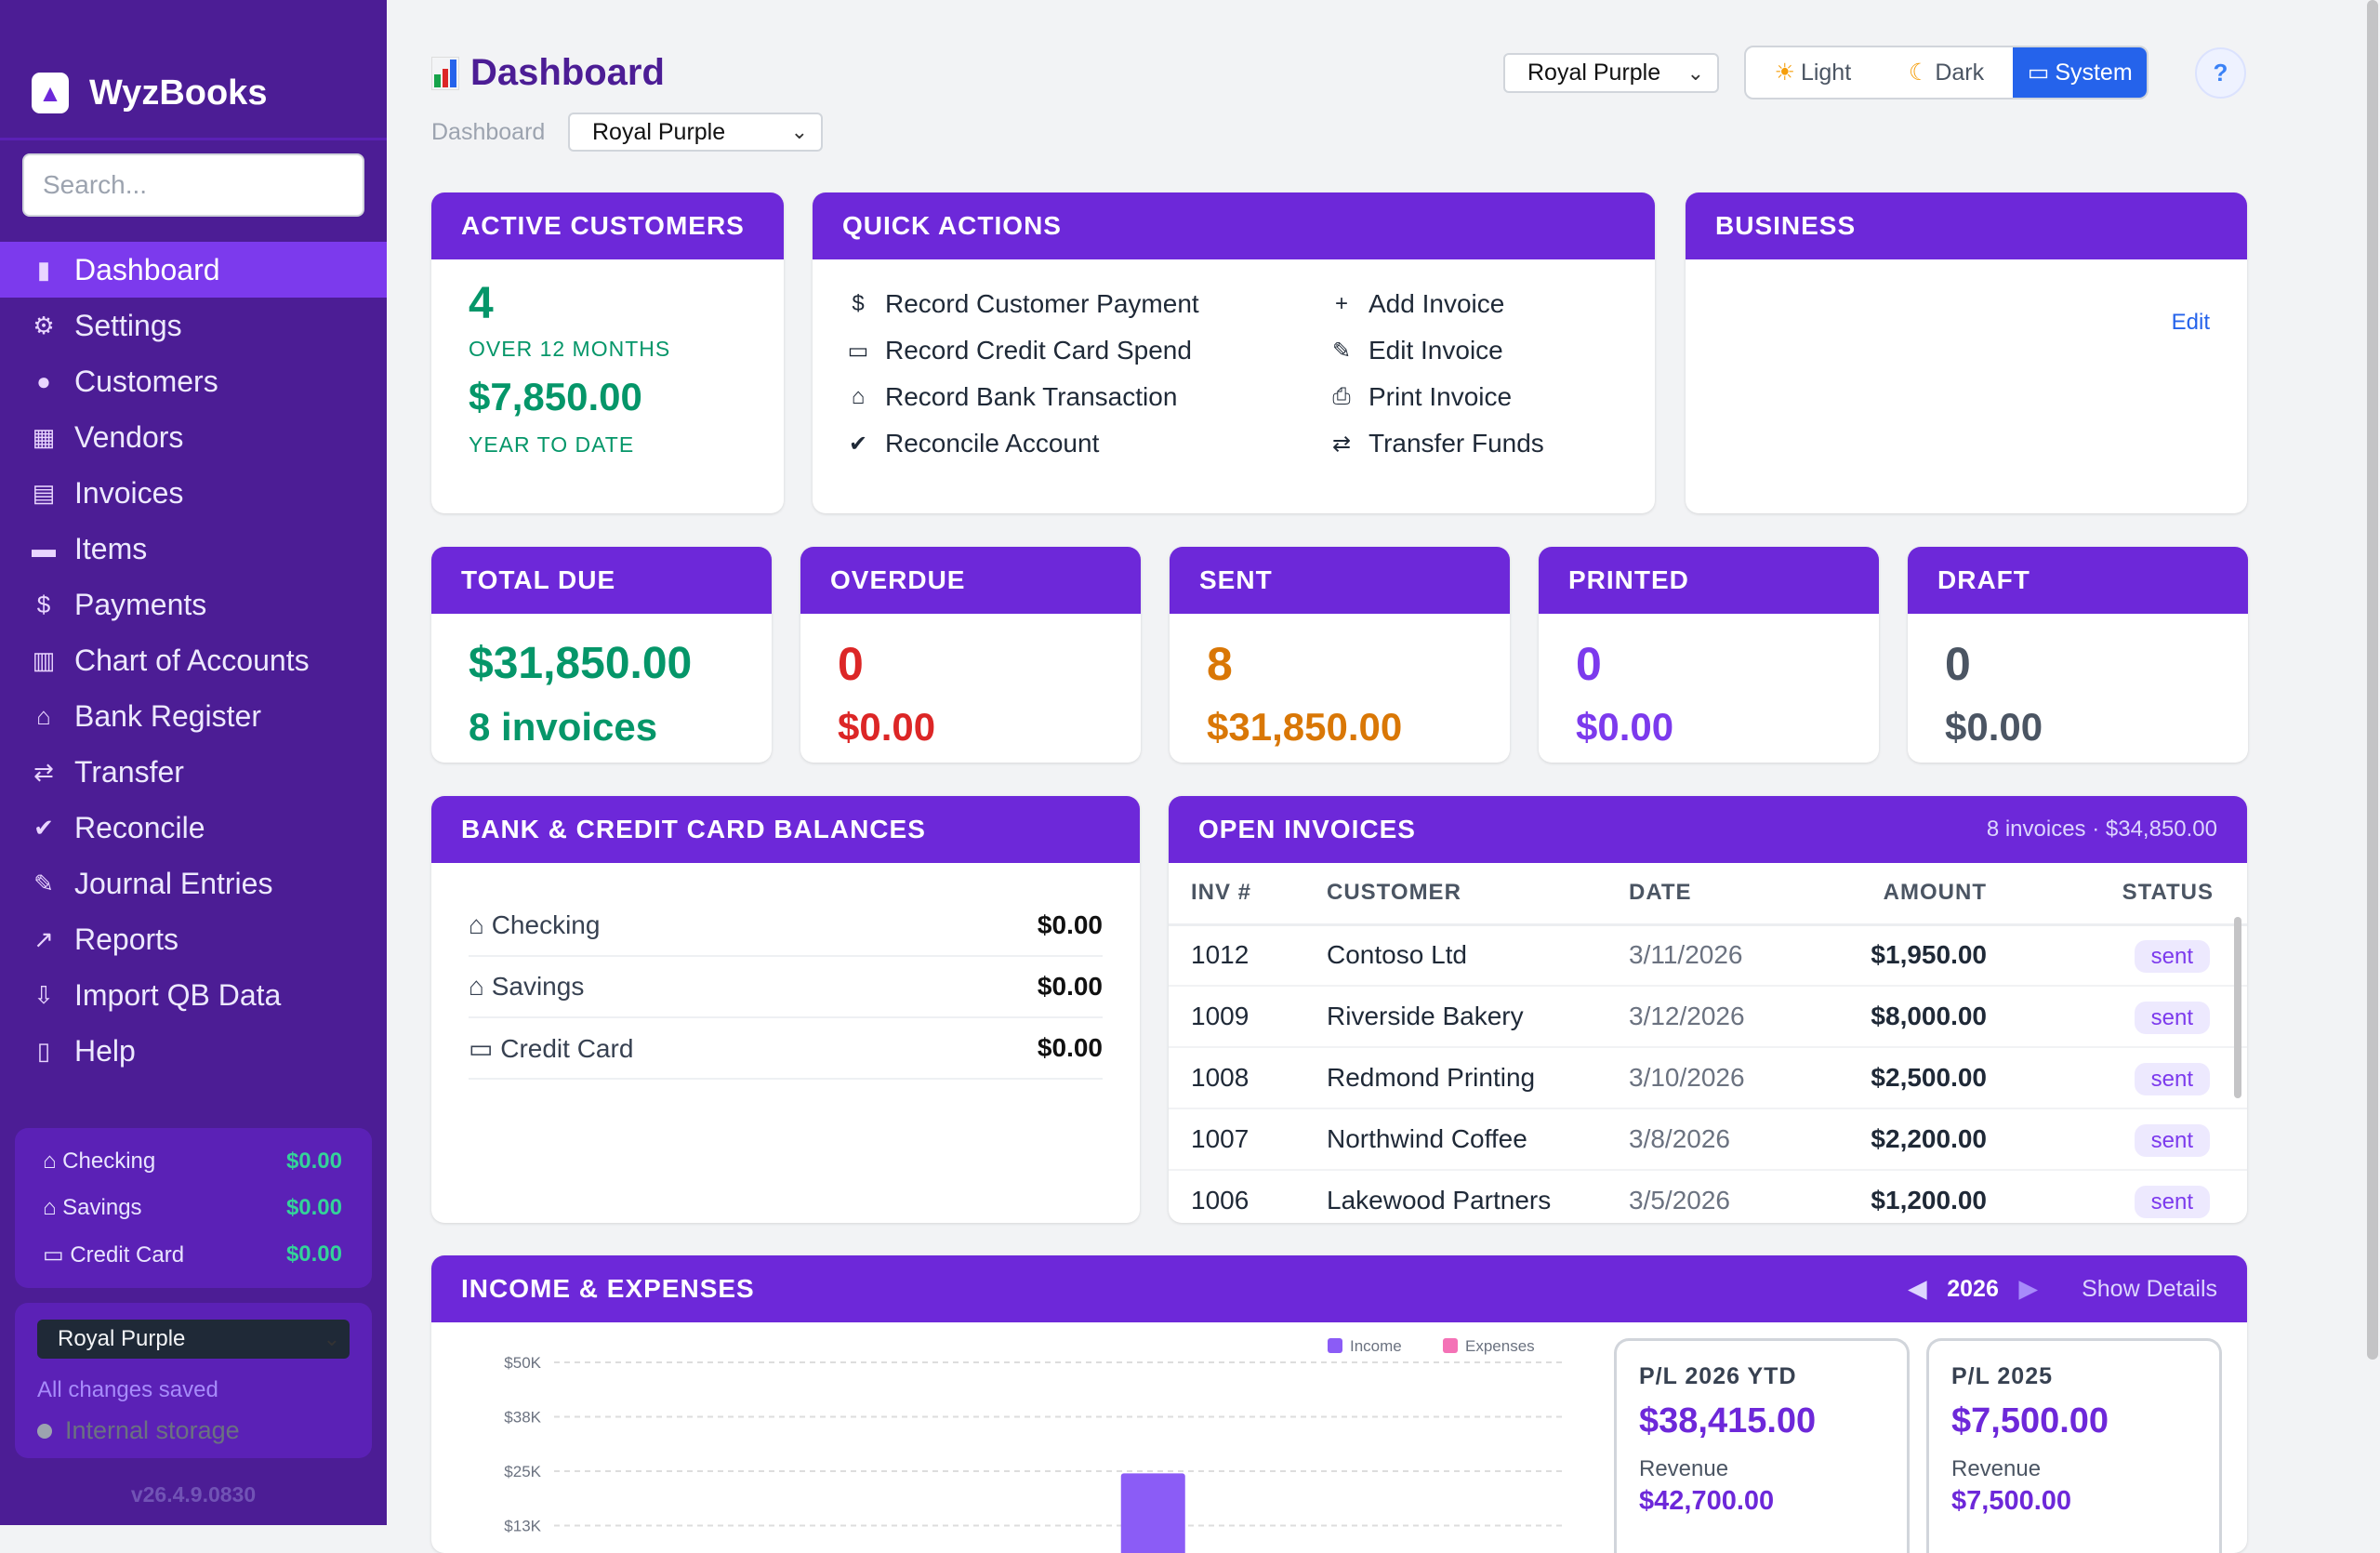 This screenshot has height=1553, width=2380. What do you see at coordinates (1248, 955) in the screenshot?
I see `invoice-number: 1012` at bounding box center [1248, 955].